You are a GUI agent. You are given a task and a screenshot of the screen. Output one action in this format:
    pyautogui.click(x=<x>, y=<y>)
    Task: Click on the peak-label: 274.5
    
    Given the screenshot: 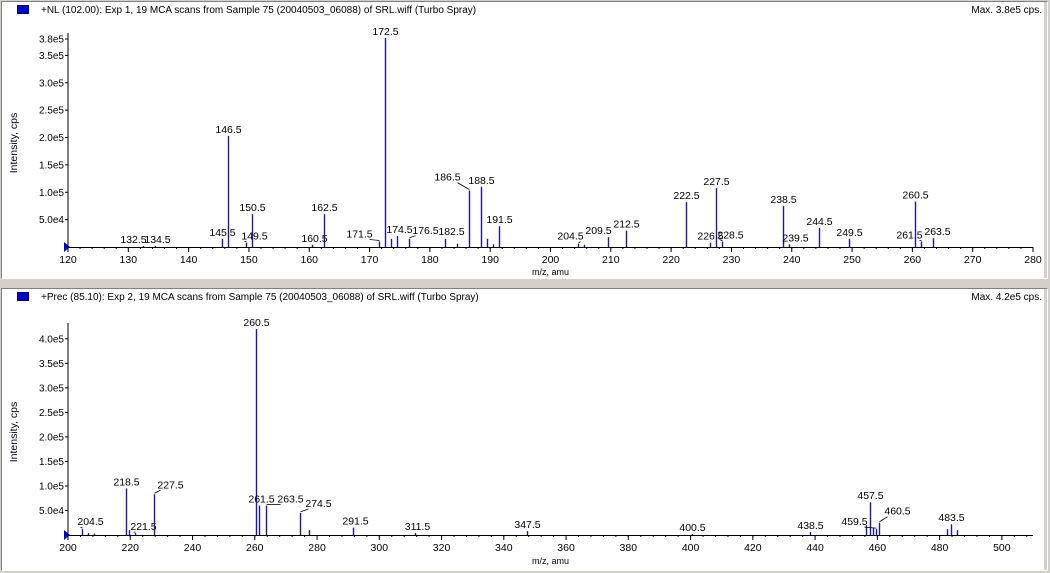 What is the action you would take?
    pyautogui.click(x=318, y=504)
    